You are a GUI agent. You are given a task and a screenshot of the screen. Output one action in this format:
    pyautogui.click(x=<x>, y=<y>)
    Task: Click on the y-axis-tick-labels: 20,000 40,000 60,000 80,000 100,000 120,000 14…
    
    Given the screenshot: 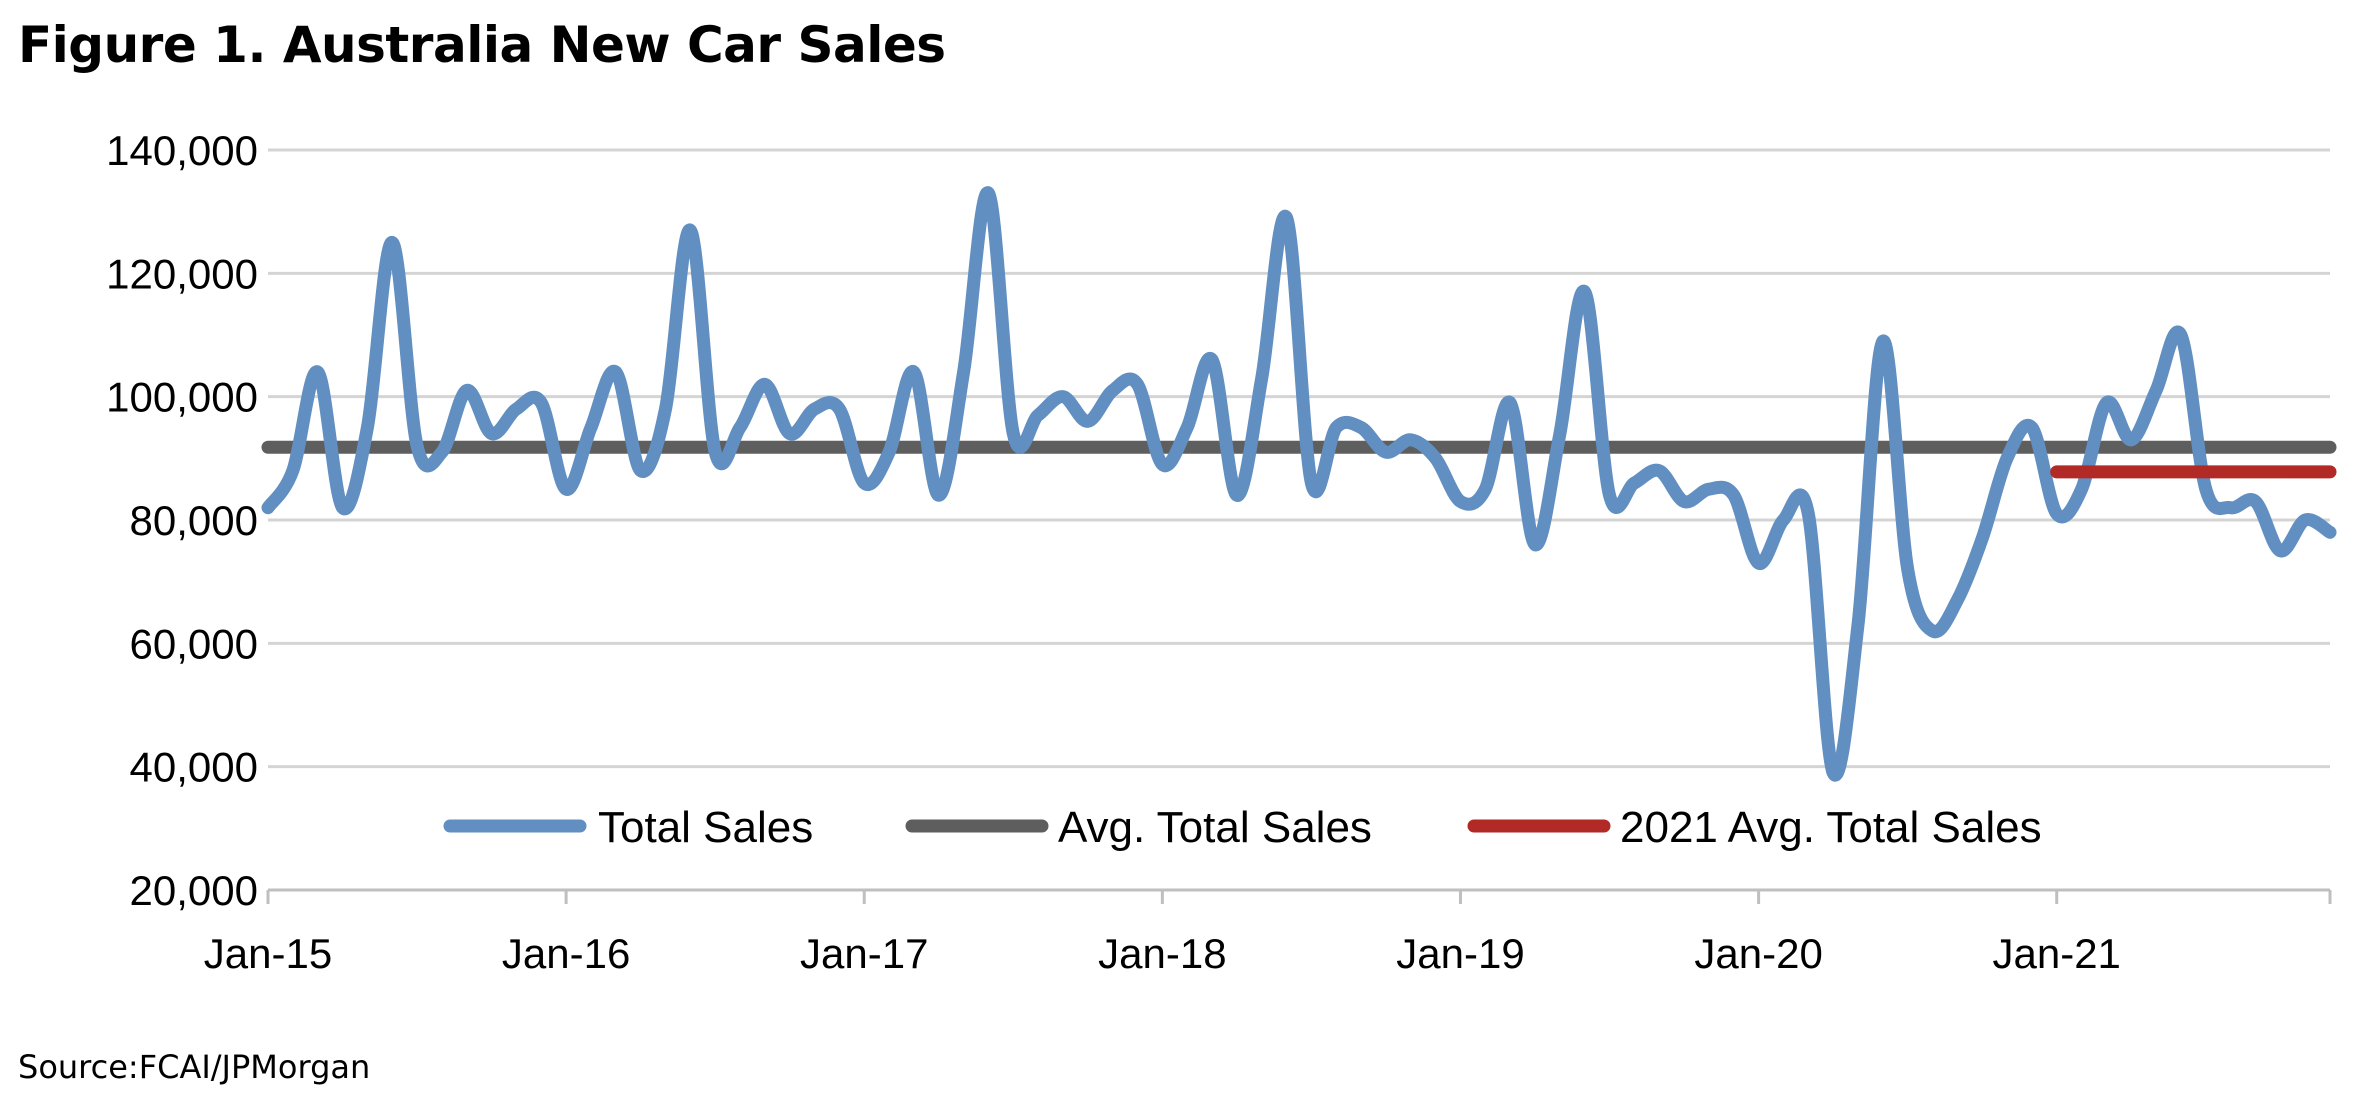 What is the action you would take?
    pyautogui.click(x=182, y=520)
    